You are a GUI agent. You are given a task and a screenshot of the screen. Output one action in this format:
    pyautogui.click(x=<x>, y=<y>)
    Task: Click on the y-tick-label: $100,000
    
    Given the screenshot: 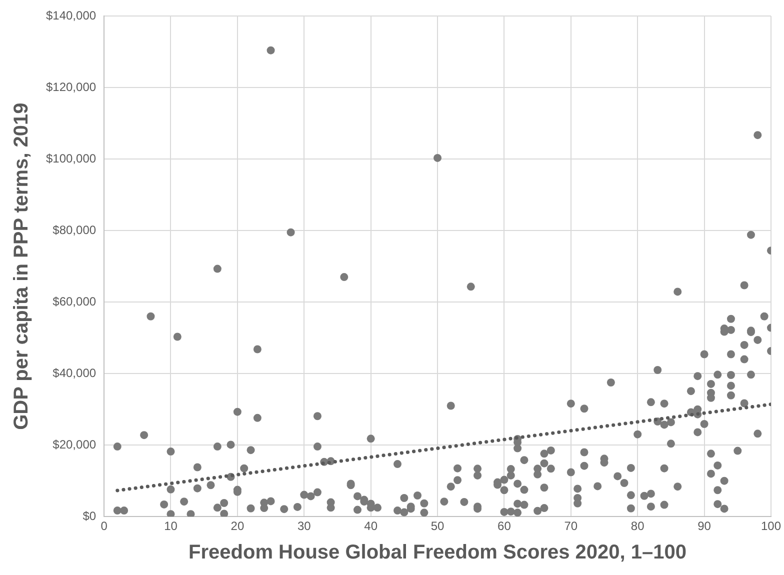 What is the action you would take?
    pyautogui.click(x=71, y=158)
    